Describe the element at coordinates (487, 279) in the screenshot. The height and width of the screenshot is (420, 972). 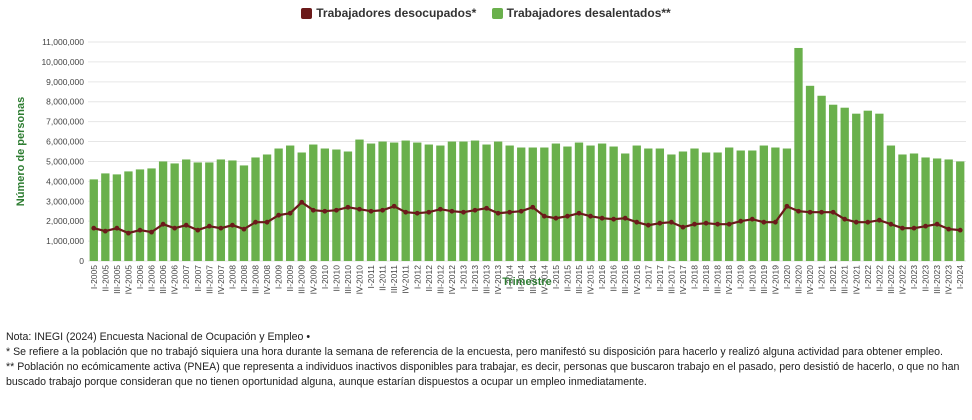
I see `x-tick-label: III-2013` at that location.